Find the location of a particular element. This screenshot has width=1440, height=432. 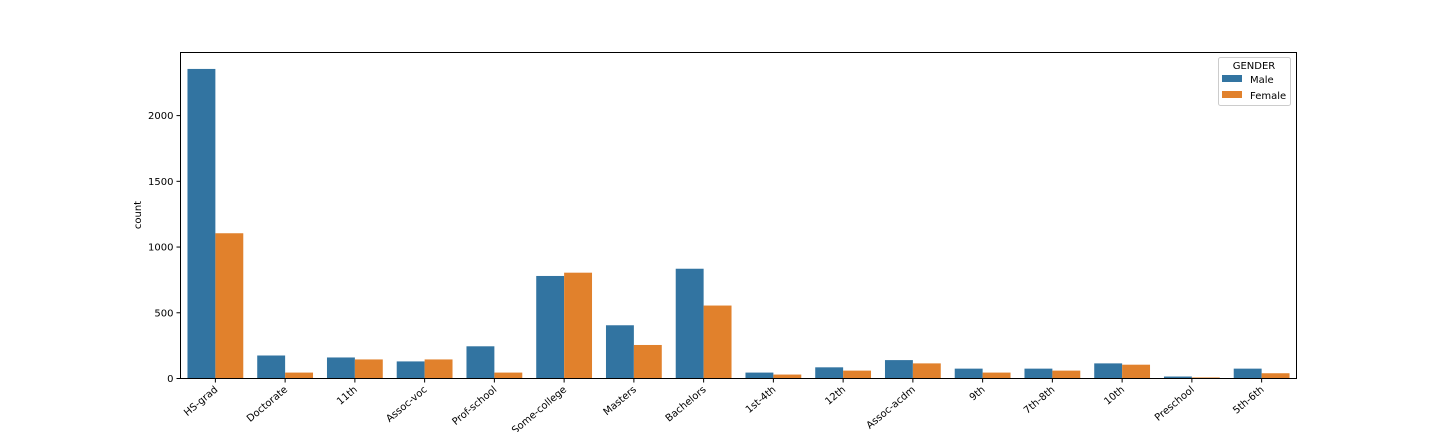

bar-female-1st-4th is located at coordinates (787, 376).